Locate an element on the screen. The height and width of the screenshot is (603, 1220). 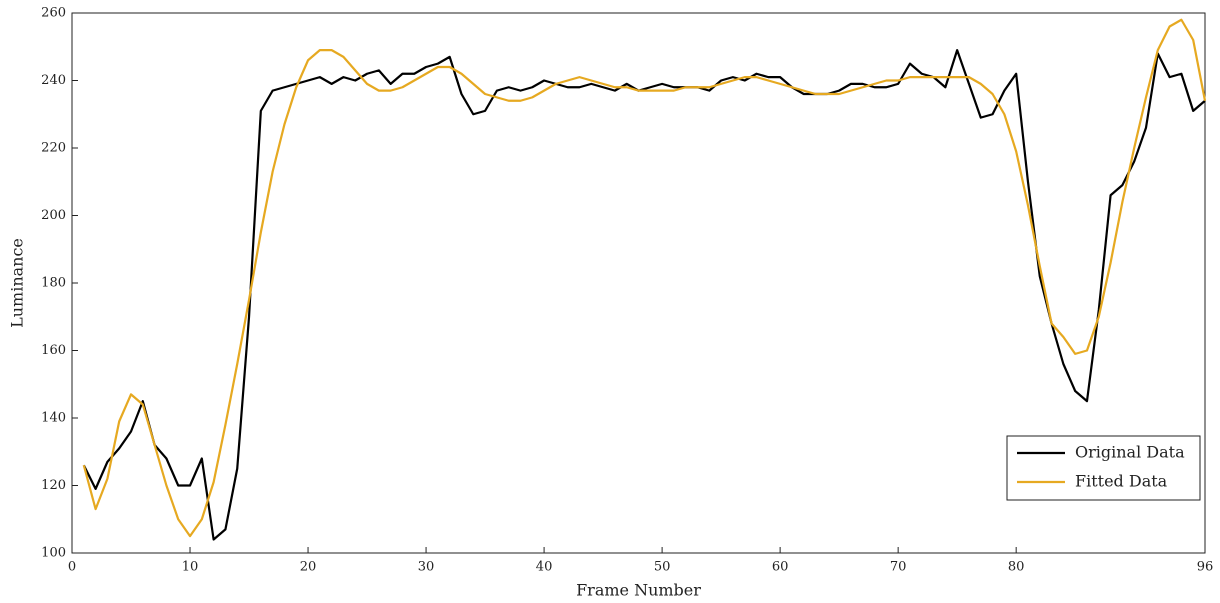
y-tick-label: 160 is located at coordinates (53, 350).